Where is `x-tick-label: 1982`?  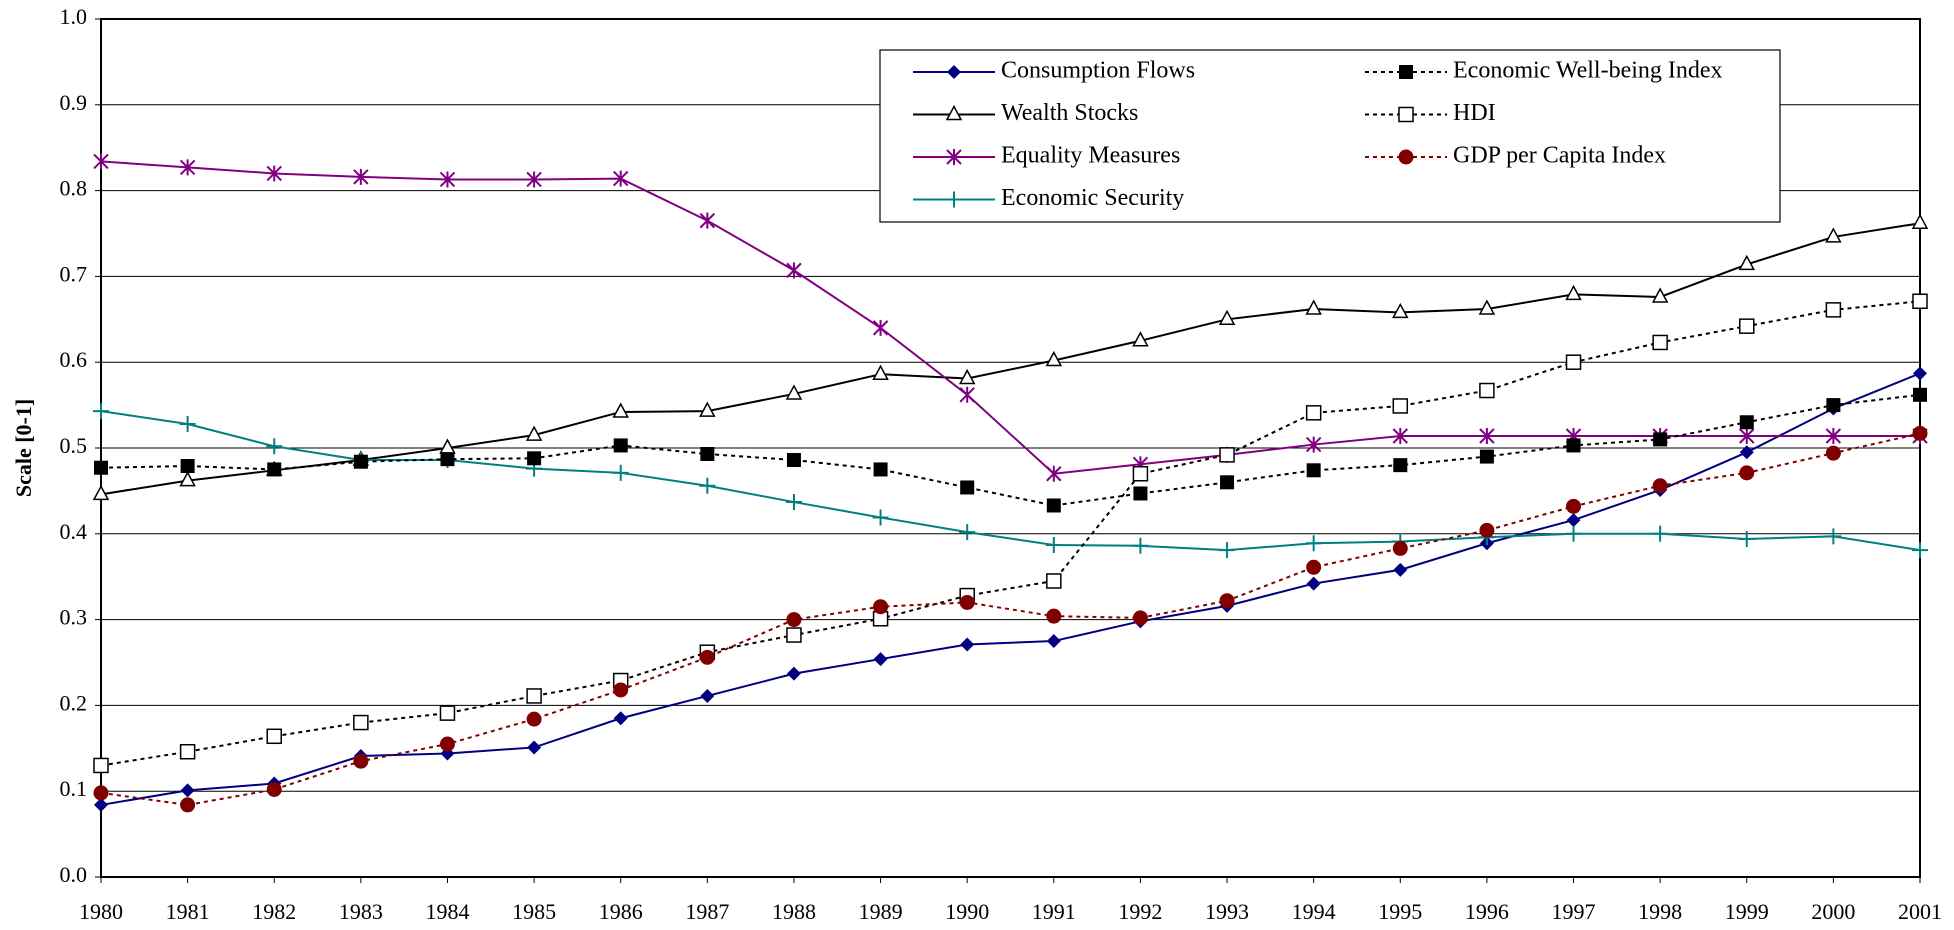 x-tick-label: 1982 is located at coordinates (274, 911).